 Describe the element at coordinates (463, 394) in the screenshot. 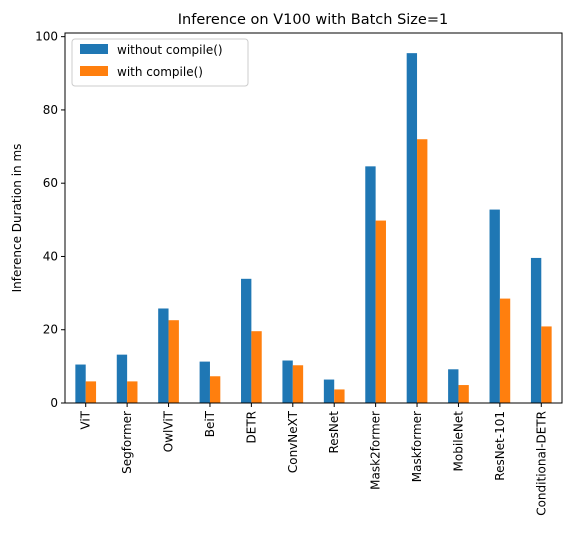

I see `bar-with-compile-mobilenet` at that location.